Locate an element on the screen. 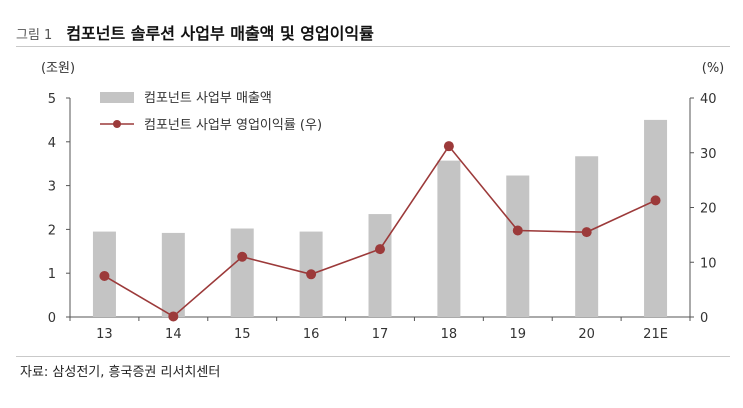  legend: 컴포넌트 사업부 매출액 컴포넌트 사업부 영업이익률 (우) is located at coordinates (211, 112).